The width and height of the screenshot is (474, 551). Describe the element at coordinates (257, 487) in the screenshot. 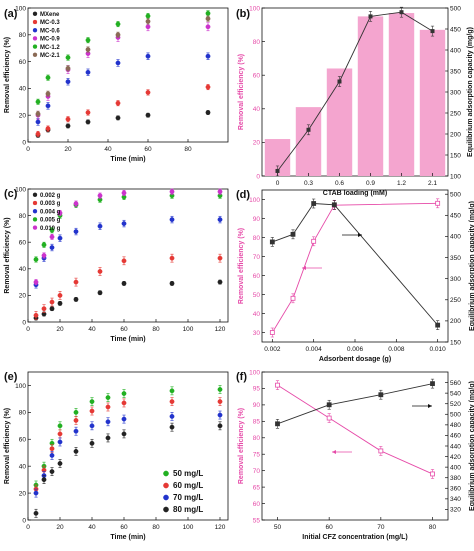

I see `y-tick-label: 65` at that location.